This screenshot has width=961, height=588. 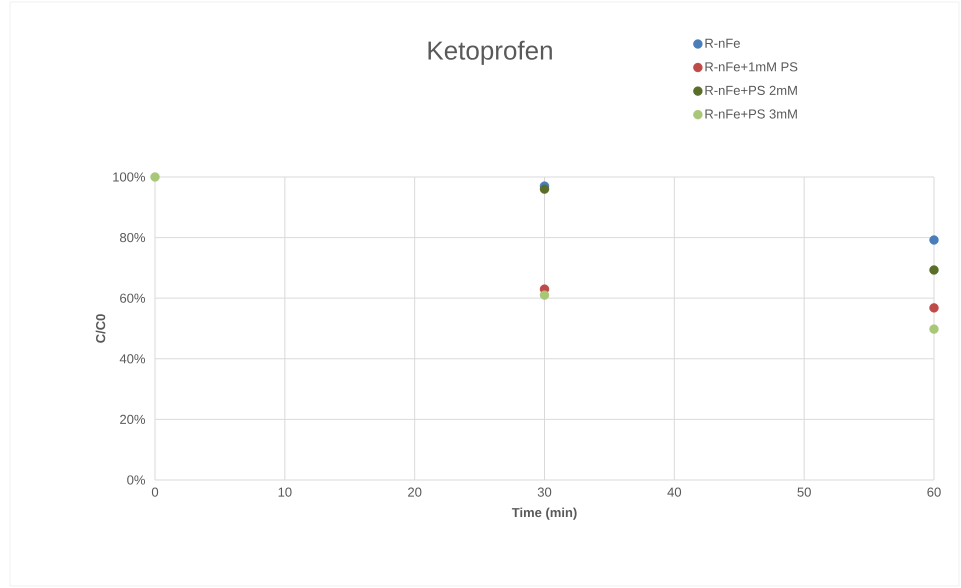 I want to click on x-tick-label: 10, so click(x=285, y=492).